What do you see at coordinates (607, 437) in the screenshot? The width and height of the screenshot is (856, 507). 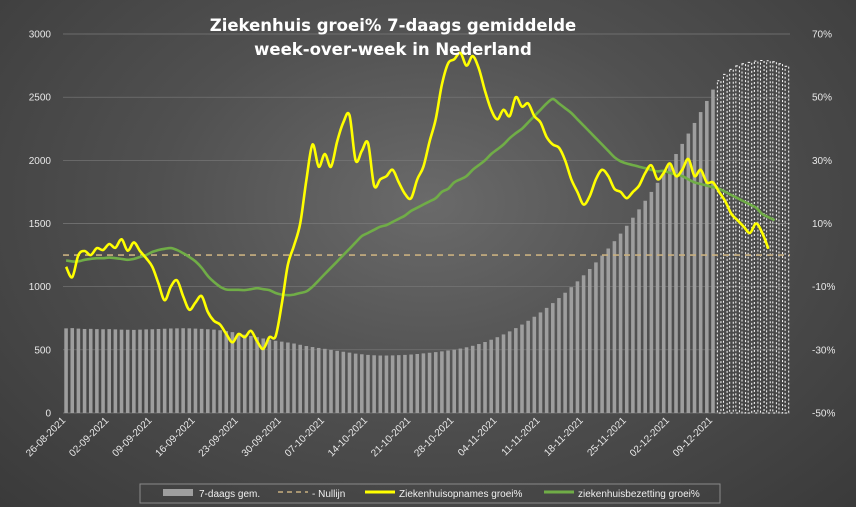 I see `x-tick-label: 25-11-2021` at bounding box center [607, 437].